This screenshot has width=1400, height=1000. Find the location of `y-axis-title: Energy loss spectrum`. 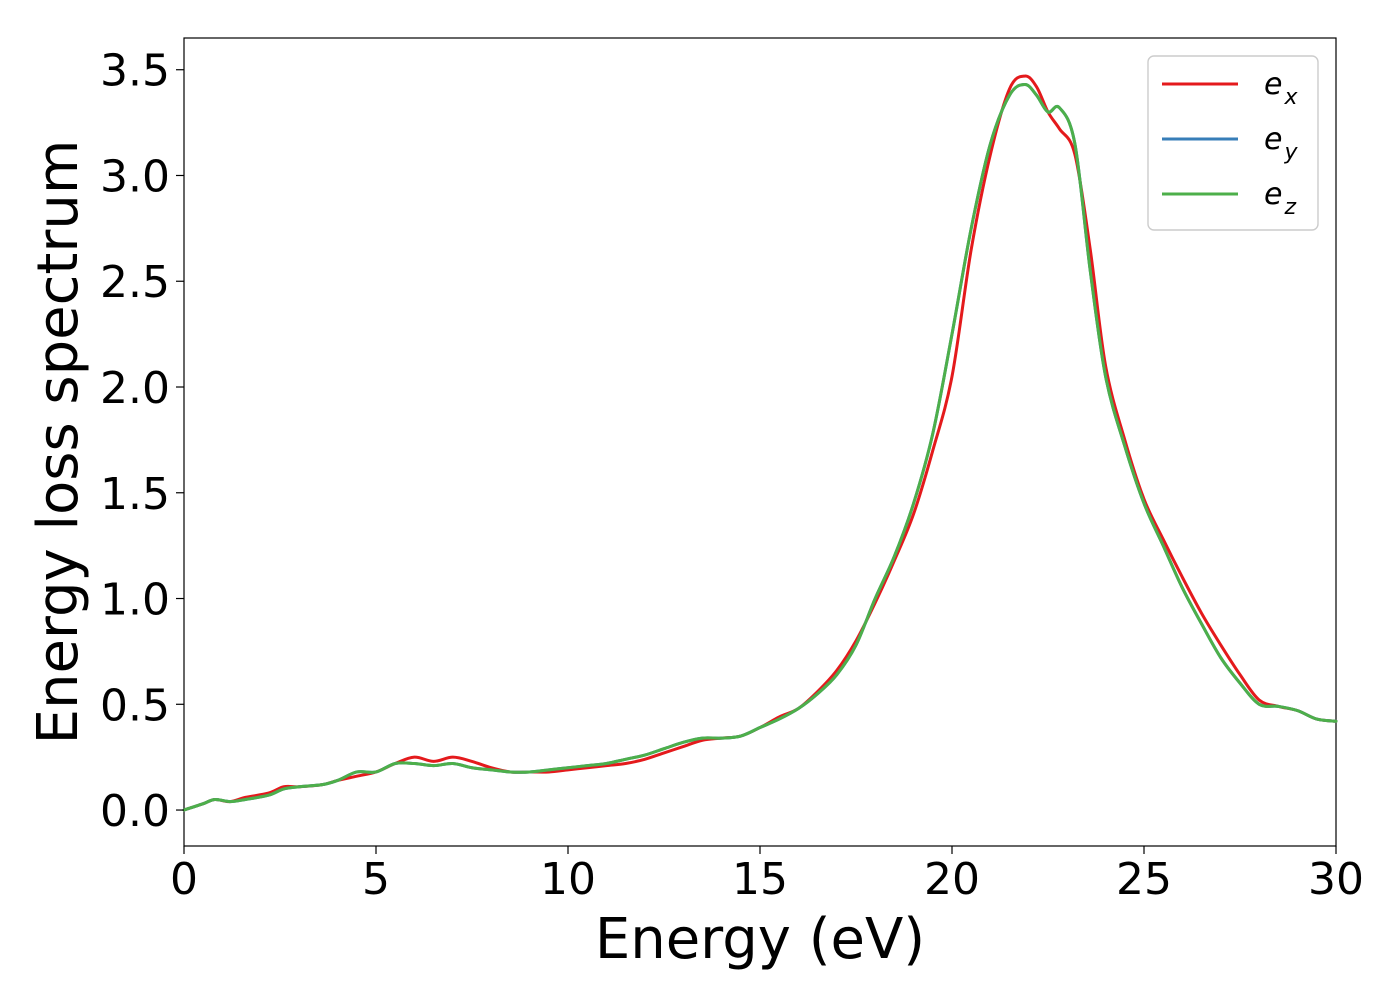

y-axis-title: Energy loss spectrum is located at coordinates (58, 442).